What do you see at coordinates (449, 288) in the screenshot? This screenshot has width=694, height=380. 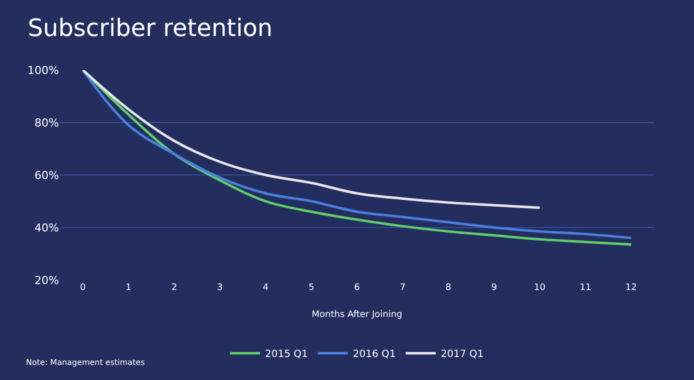 I see `x-tick-label: 8` at bounding box center [449, 288].